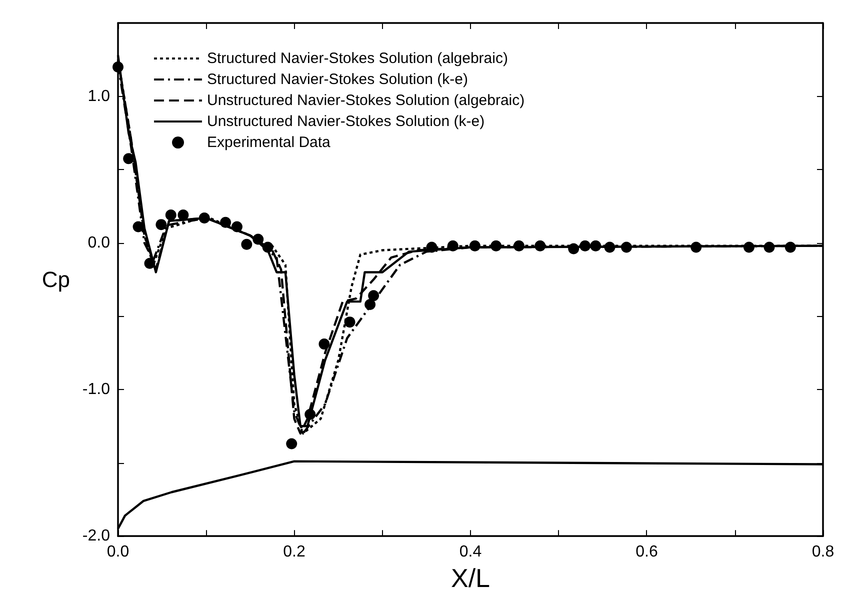  What do you see at coordinates (56, 279) in the screenshot?
I see `y-axis-title: Cp` at bounding box center [56, 279].